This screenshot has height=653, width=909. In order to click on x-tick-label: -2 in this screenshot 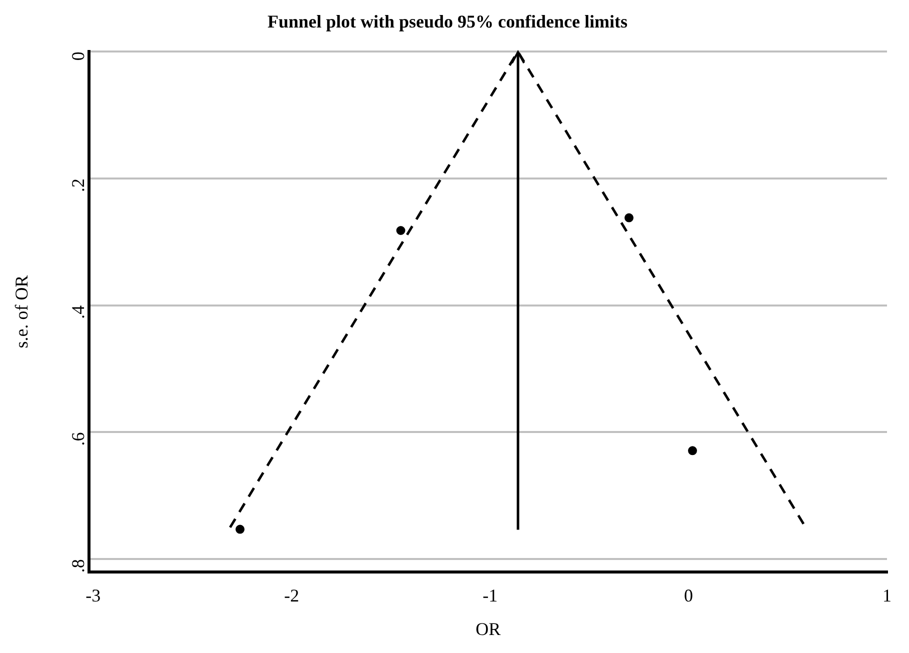, I will do `click(292, 595)`.